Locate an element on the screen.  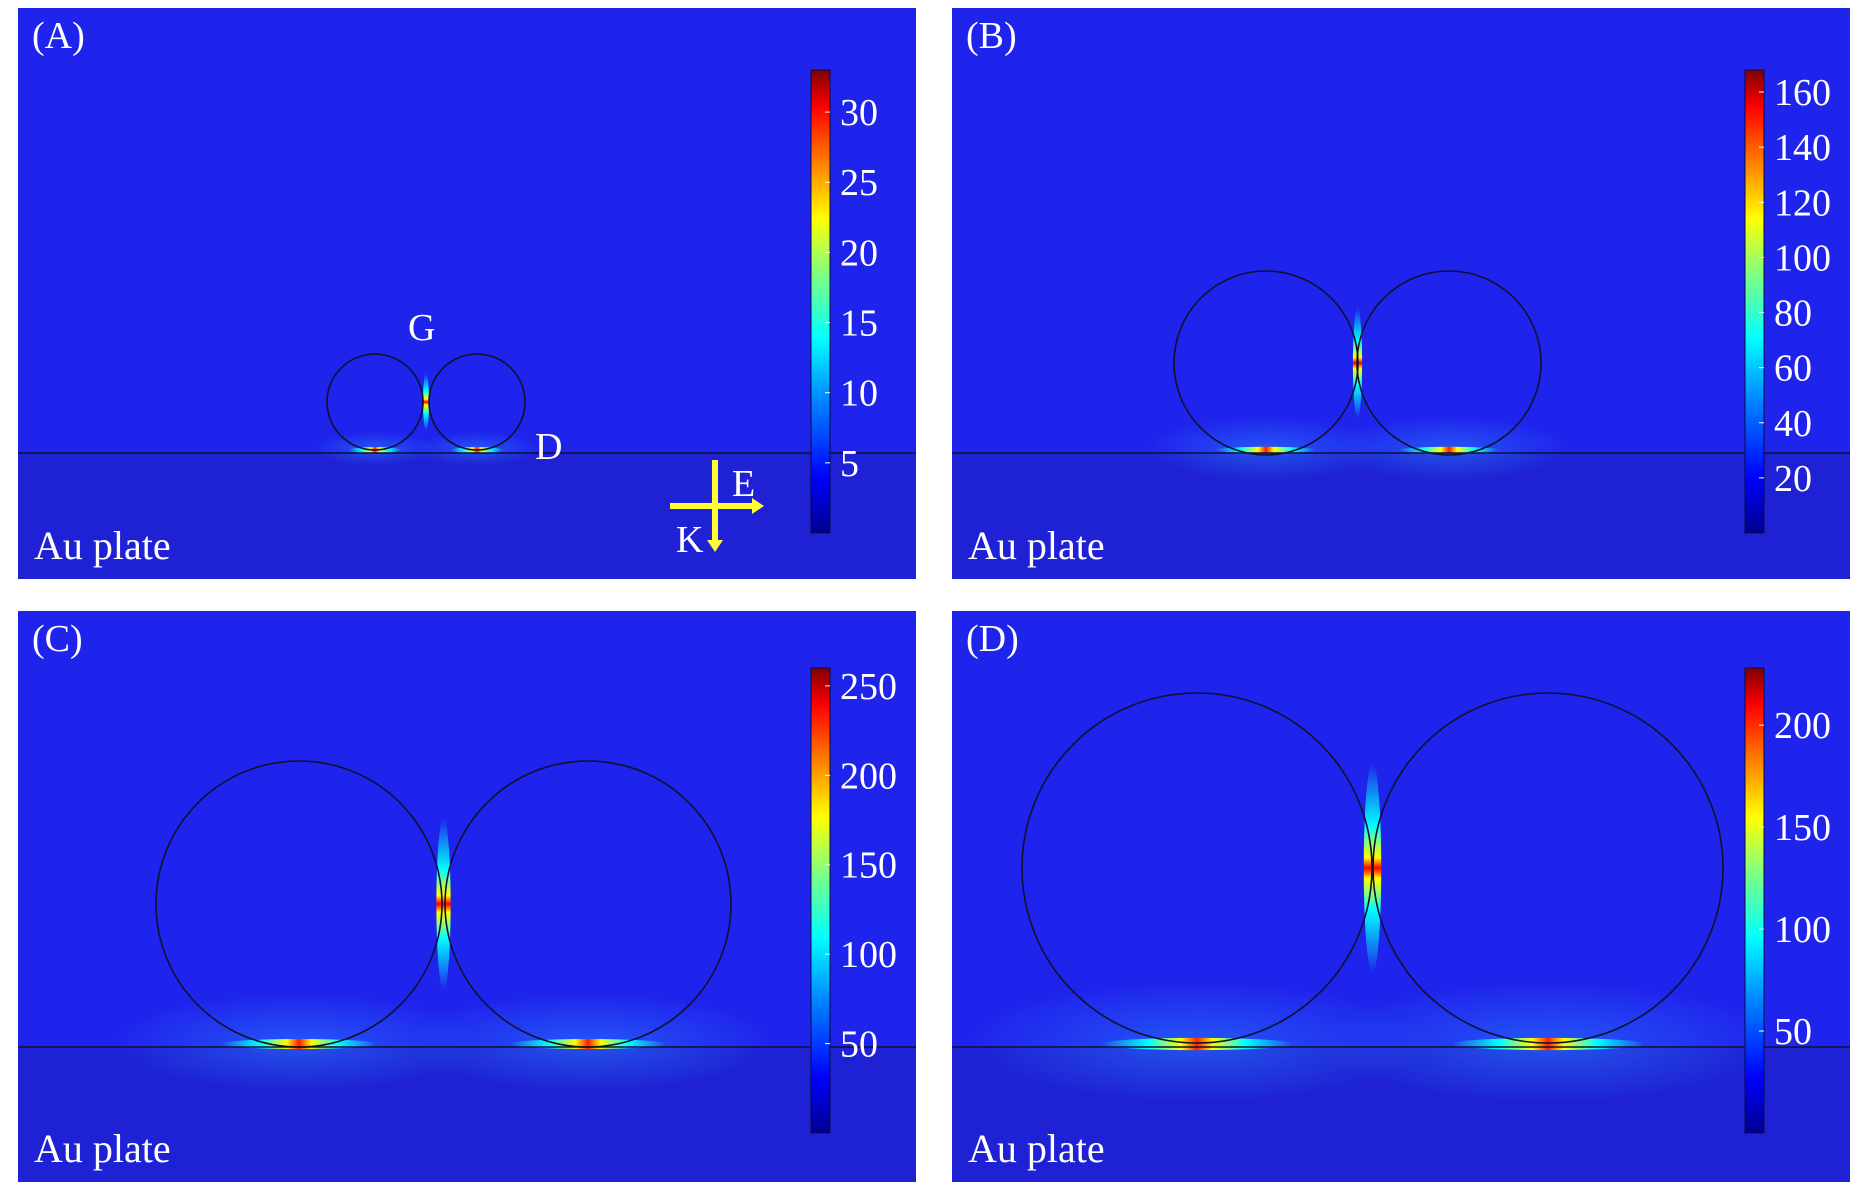
colorbar-tick-label: 5 is located at coordinates (849, 464).